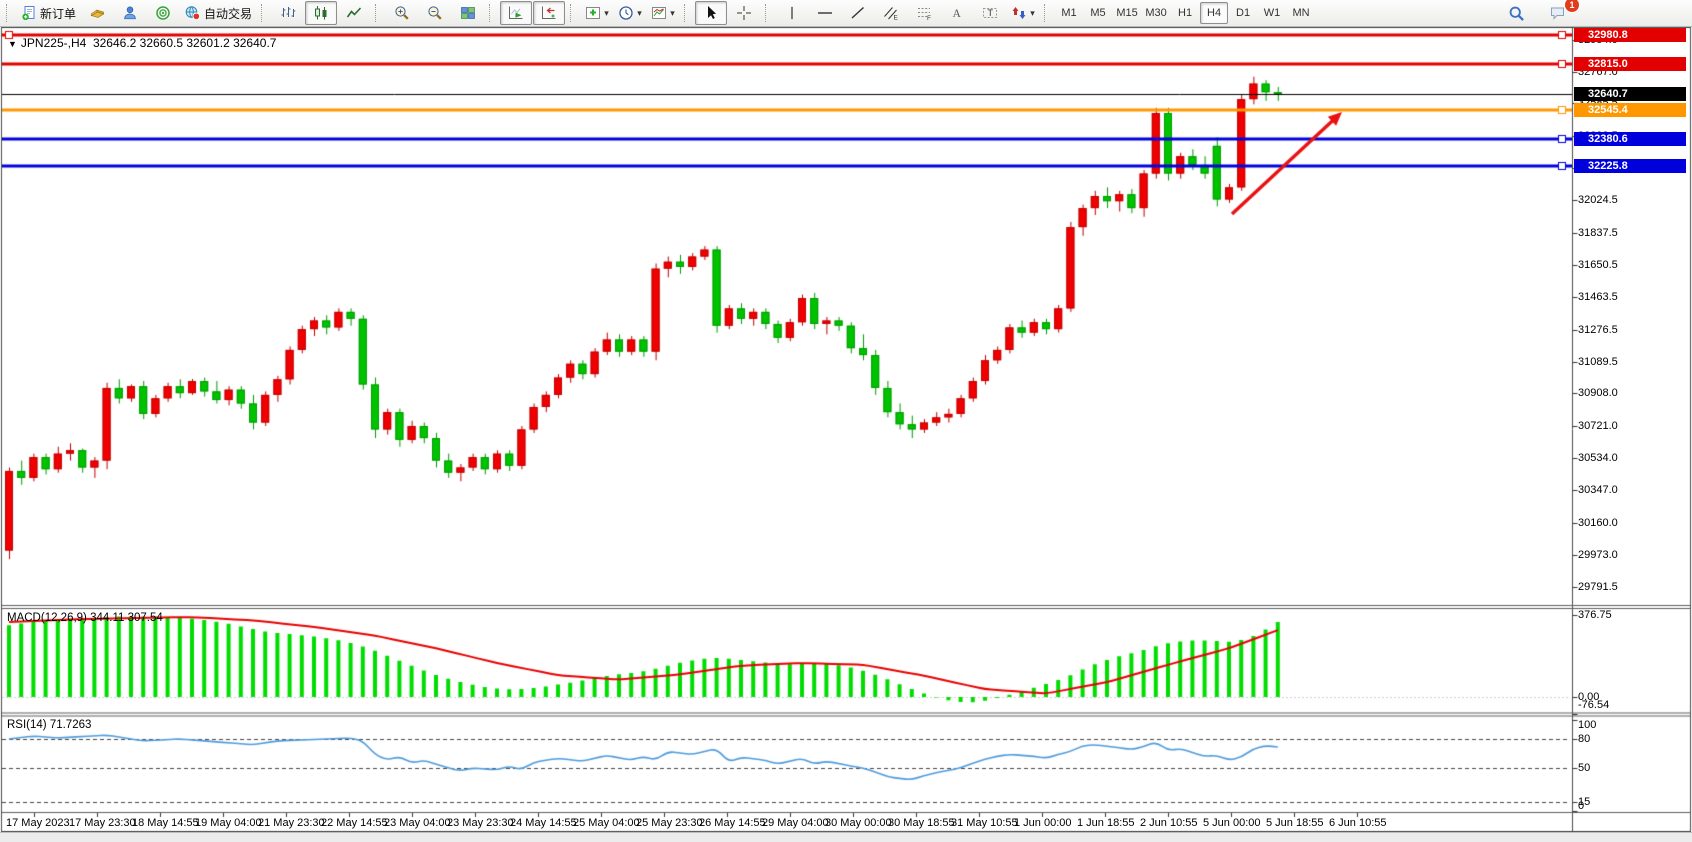  What do you see at coordinates (1358, 823) in the screenshot?
I see `time-axis-label: 6 Jun 10:55` at bounding box center [1358, 823].